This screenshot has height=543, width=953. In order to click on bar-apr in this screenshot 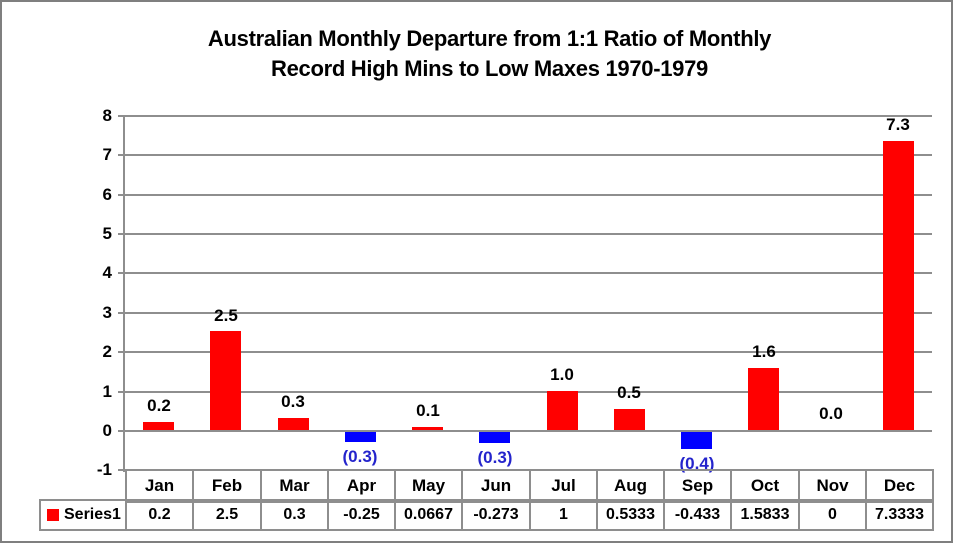, I will do `click(360, 437)`.